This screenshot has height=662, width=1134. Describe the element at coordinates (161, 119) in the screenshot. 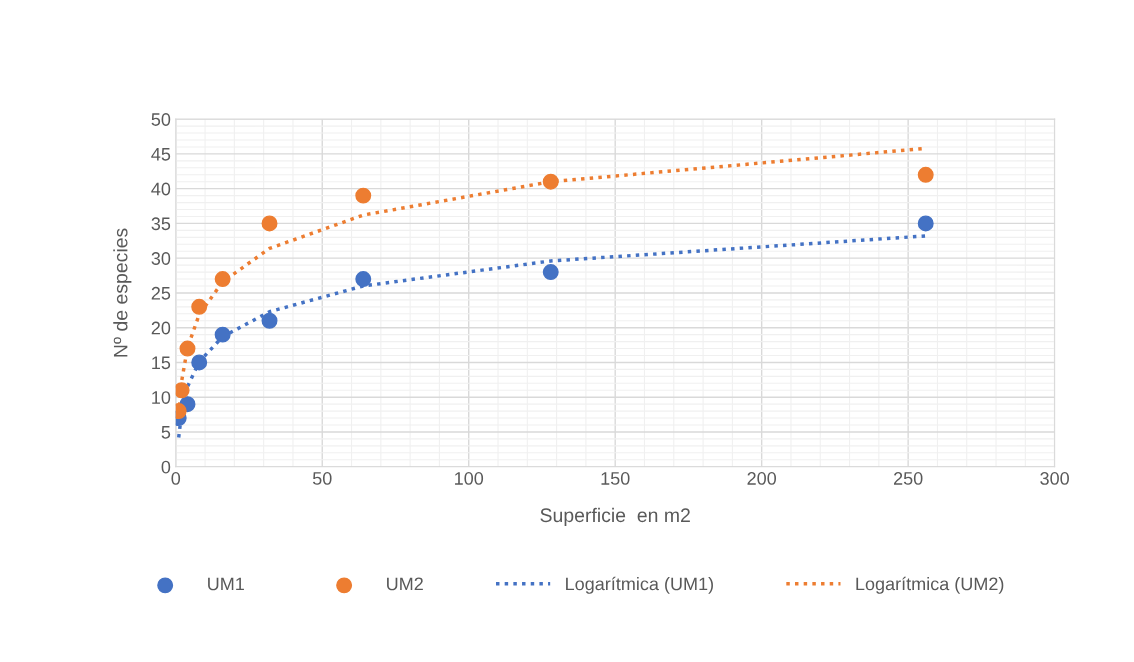

I see `y-tick-label: 50` at that location.